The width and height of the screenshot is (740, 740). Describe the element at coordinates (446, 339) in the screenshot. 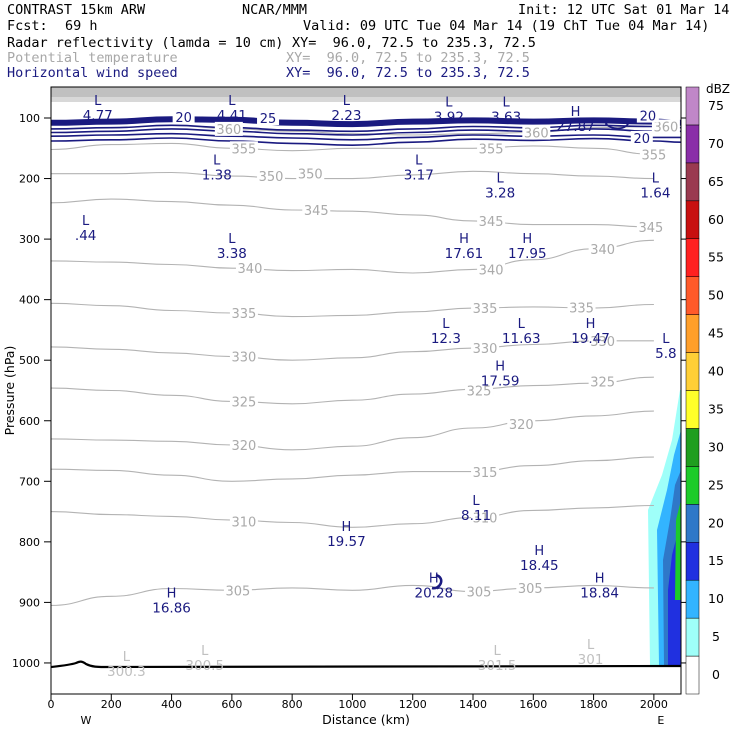

I see `wind-extremum-value: 12.3` at that location.